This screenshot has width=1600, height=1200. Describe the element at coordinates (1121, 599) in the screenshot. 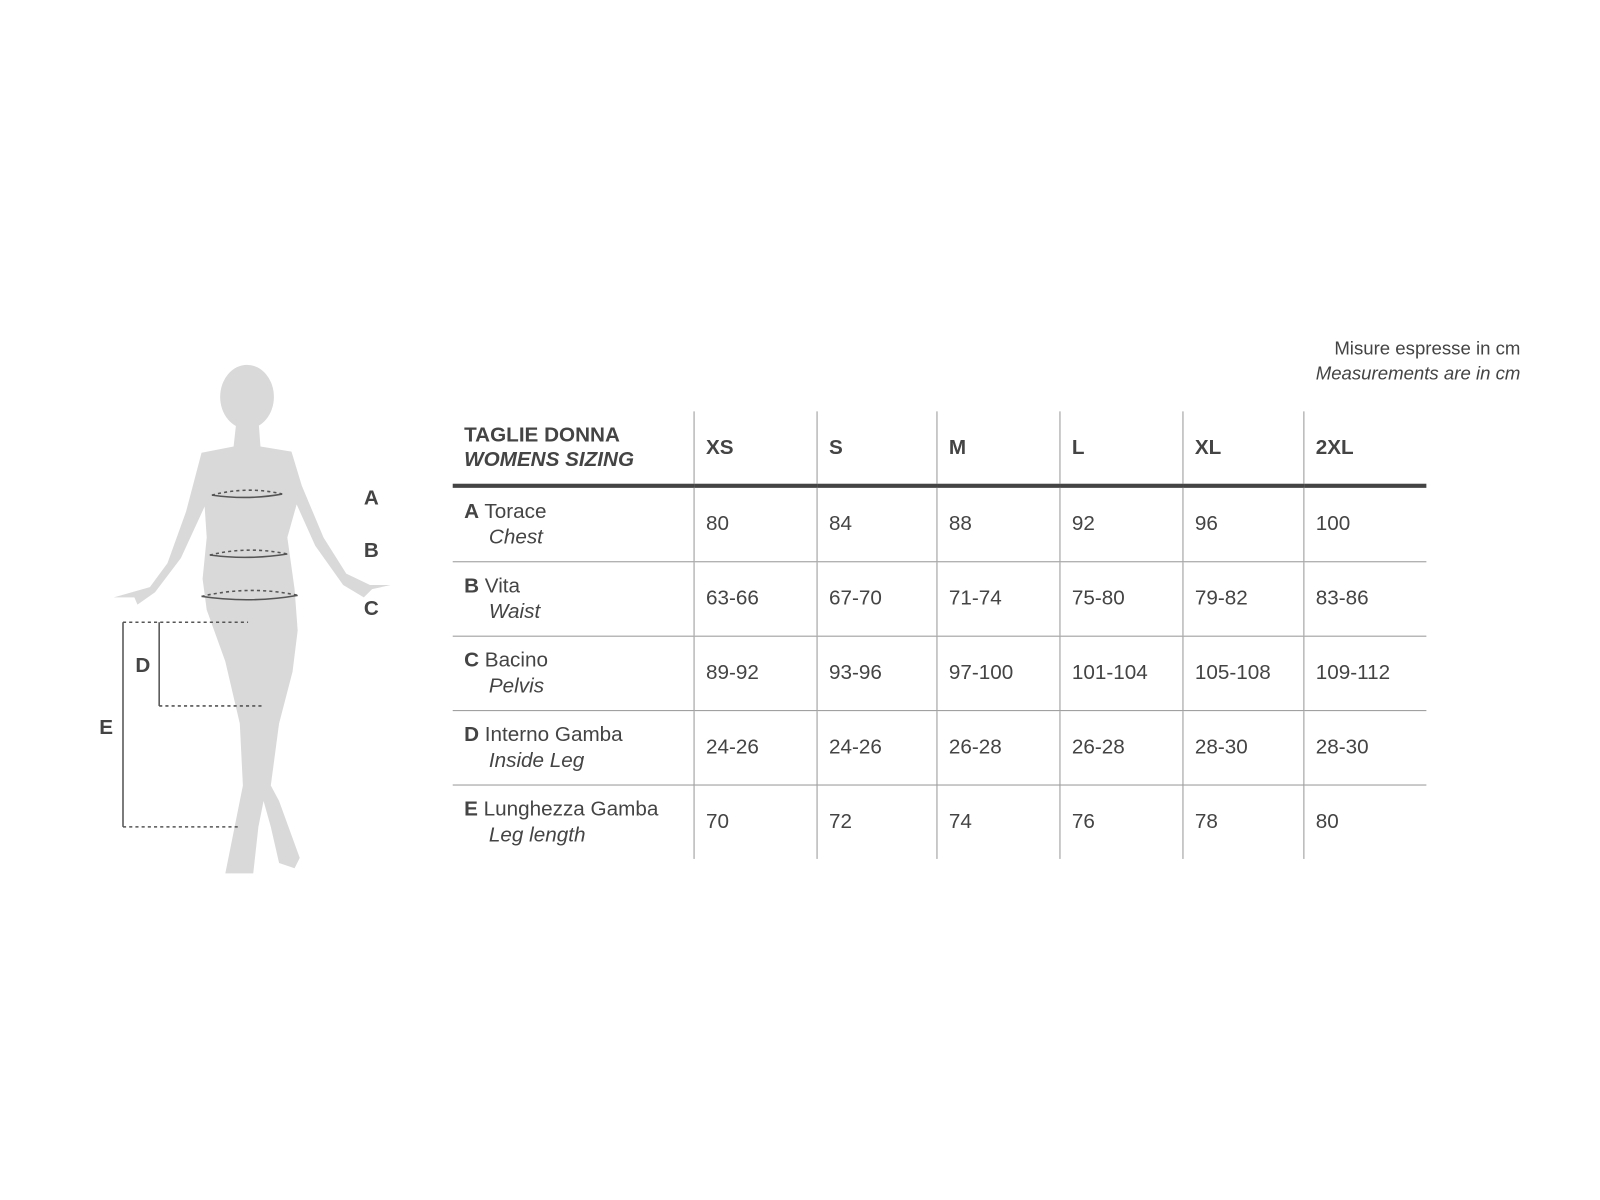

I see `table-cell: 75-80` at that location.